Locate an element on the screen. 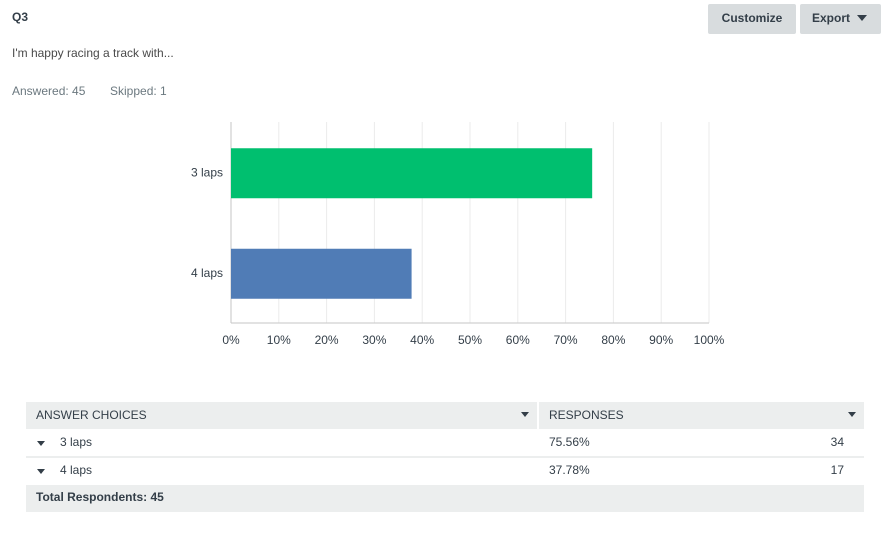 The width and height of the screenshot is (891, 546). skipped-count: Skipped: 1 is located at coordinates (138, 91).